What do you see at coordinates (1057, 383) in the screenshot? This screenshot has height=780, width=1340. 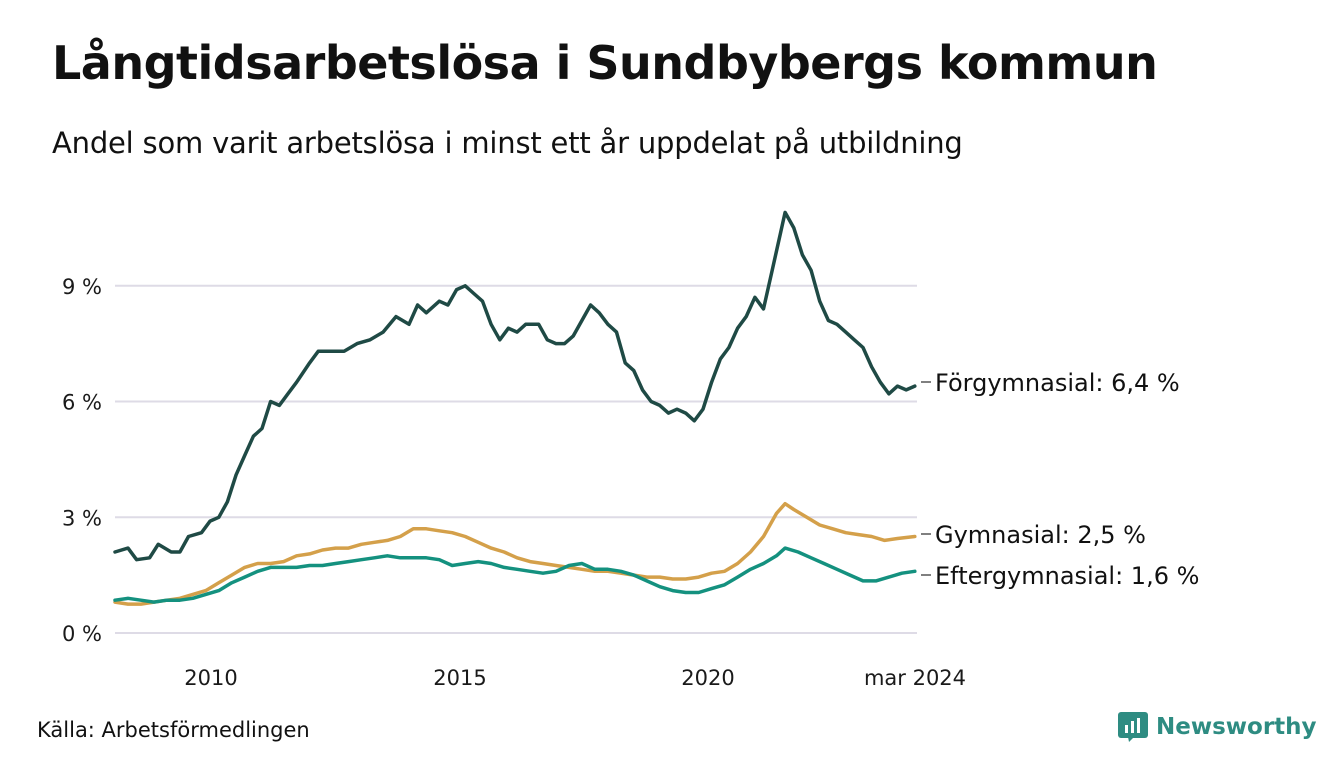 I see `end-label-förgymnasial: Förgymnasial: 6,4 %` at bounding box center [1057, 383].